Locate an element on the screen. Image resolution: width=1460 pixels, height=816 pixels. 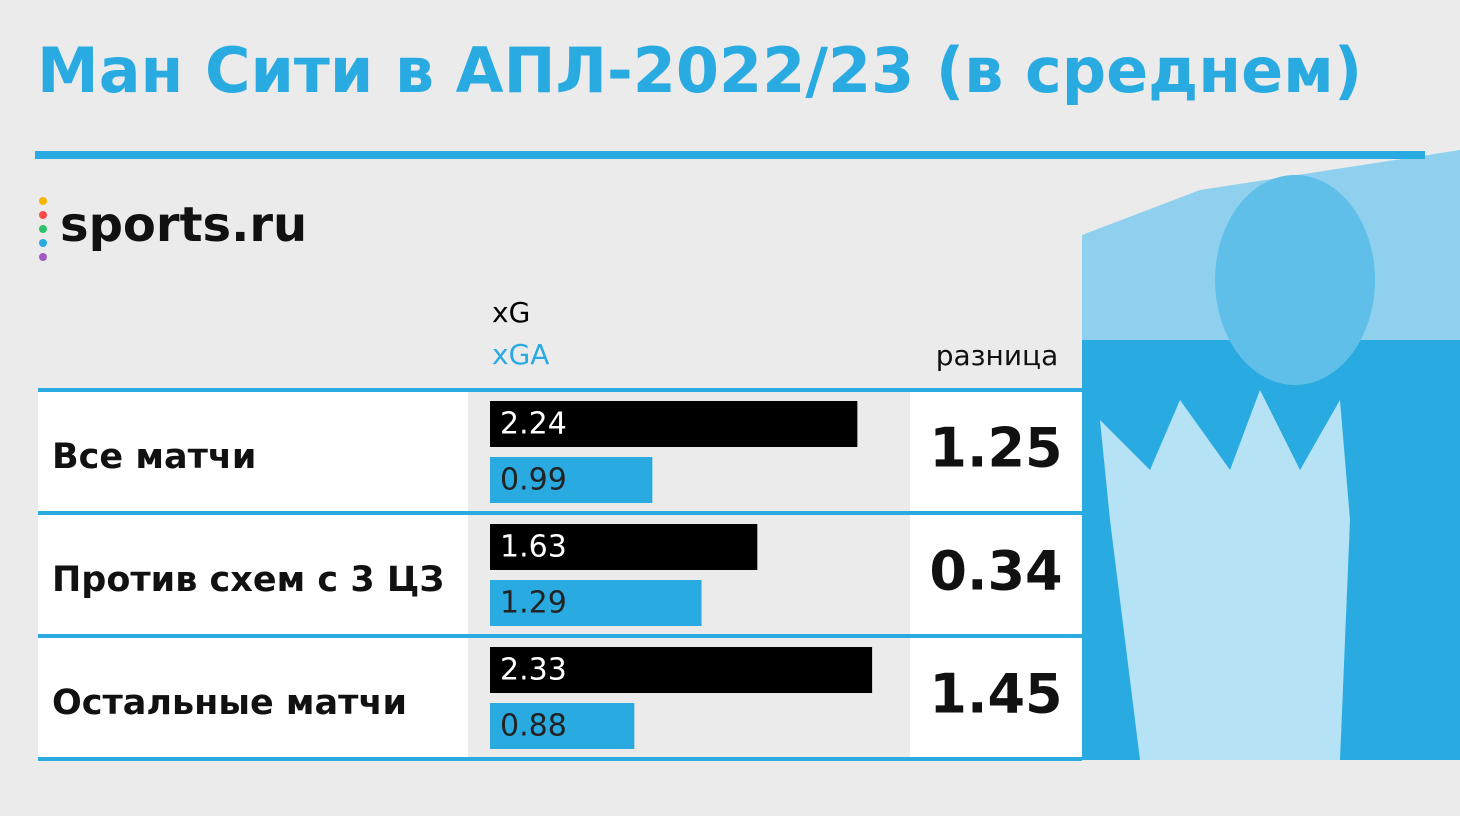
bar-value-label: 1.29 is located at coordinates (533, 603).